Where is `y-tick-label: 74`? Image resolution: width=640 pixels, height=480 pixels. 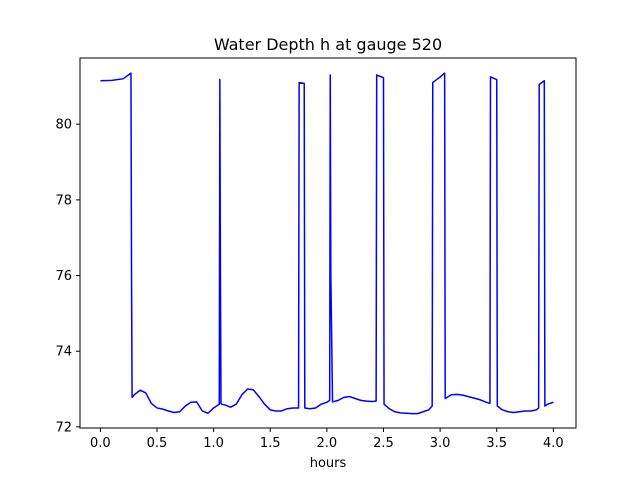
y-tick-label: 74 is located at coordinates (63, 352).